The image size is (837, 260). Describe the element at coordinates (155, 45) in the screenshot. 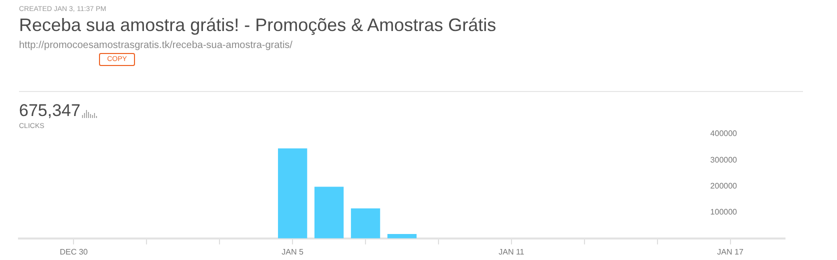

I see `text: http://promocoesamostrasgratis.tk/receba-sua-amostra-gratis/` at that location.